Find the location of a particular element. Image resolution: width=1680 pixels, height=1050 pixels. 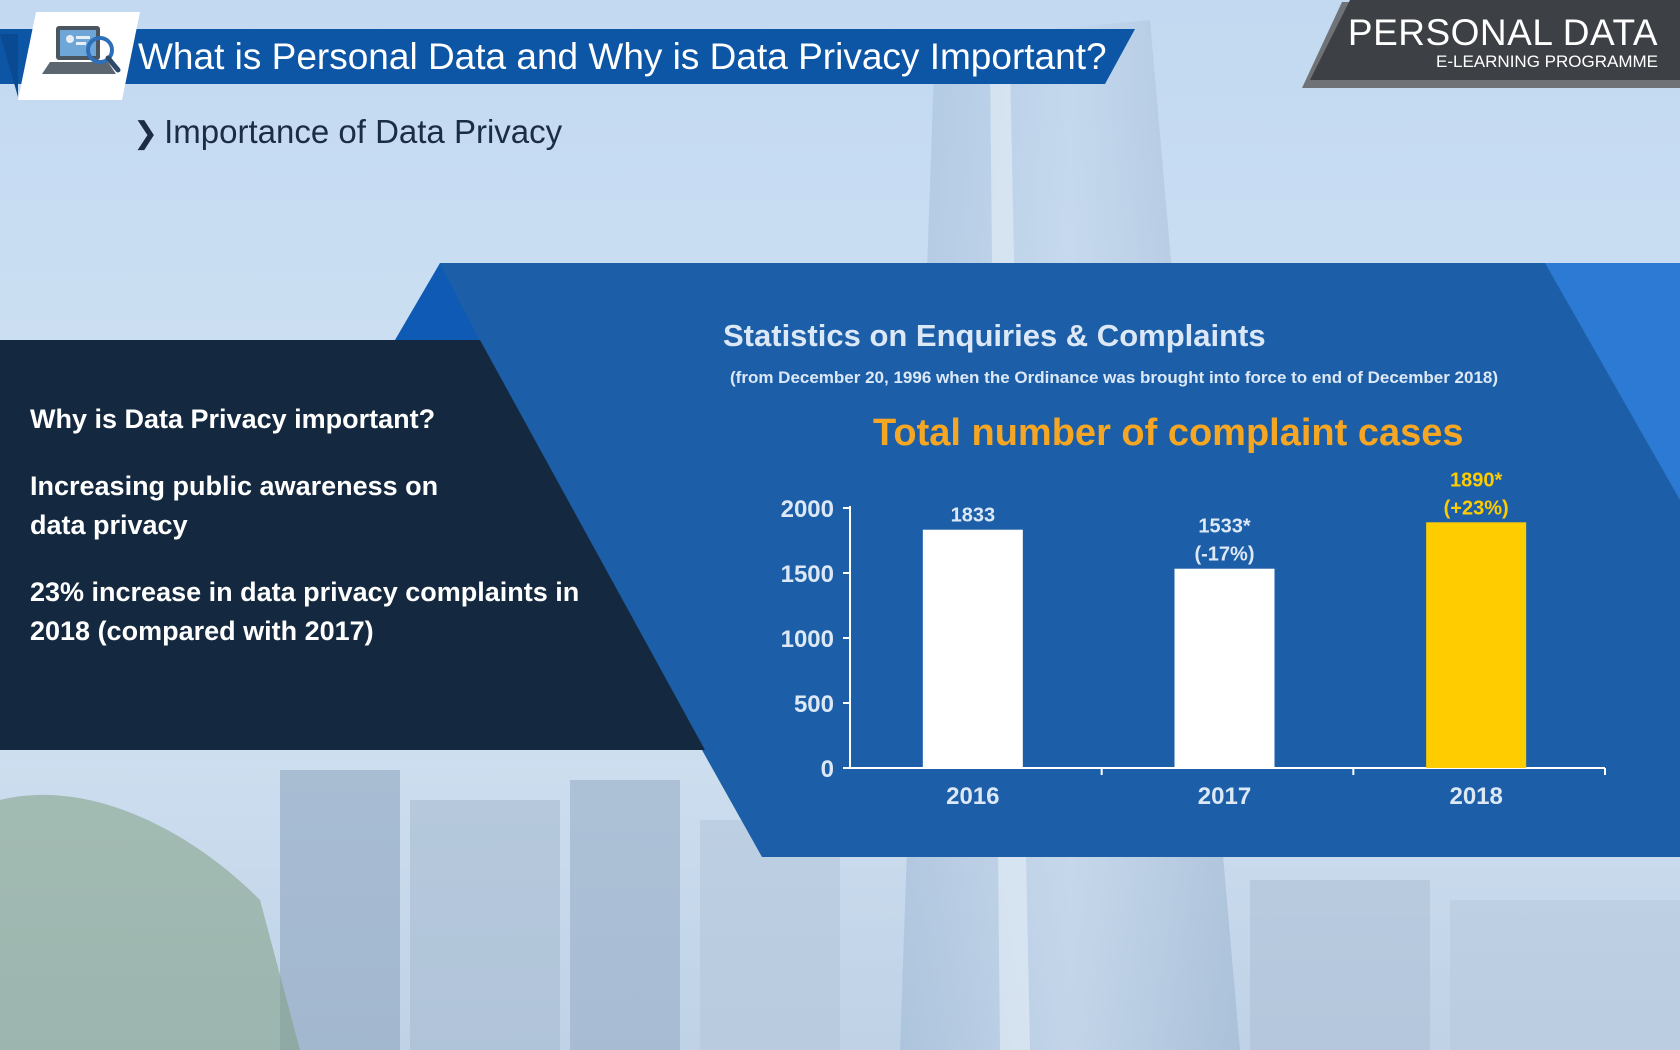

chart-title: Statistics on Enquiries & Complaints is located at coordinates (994, 335).